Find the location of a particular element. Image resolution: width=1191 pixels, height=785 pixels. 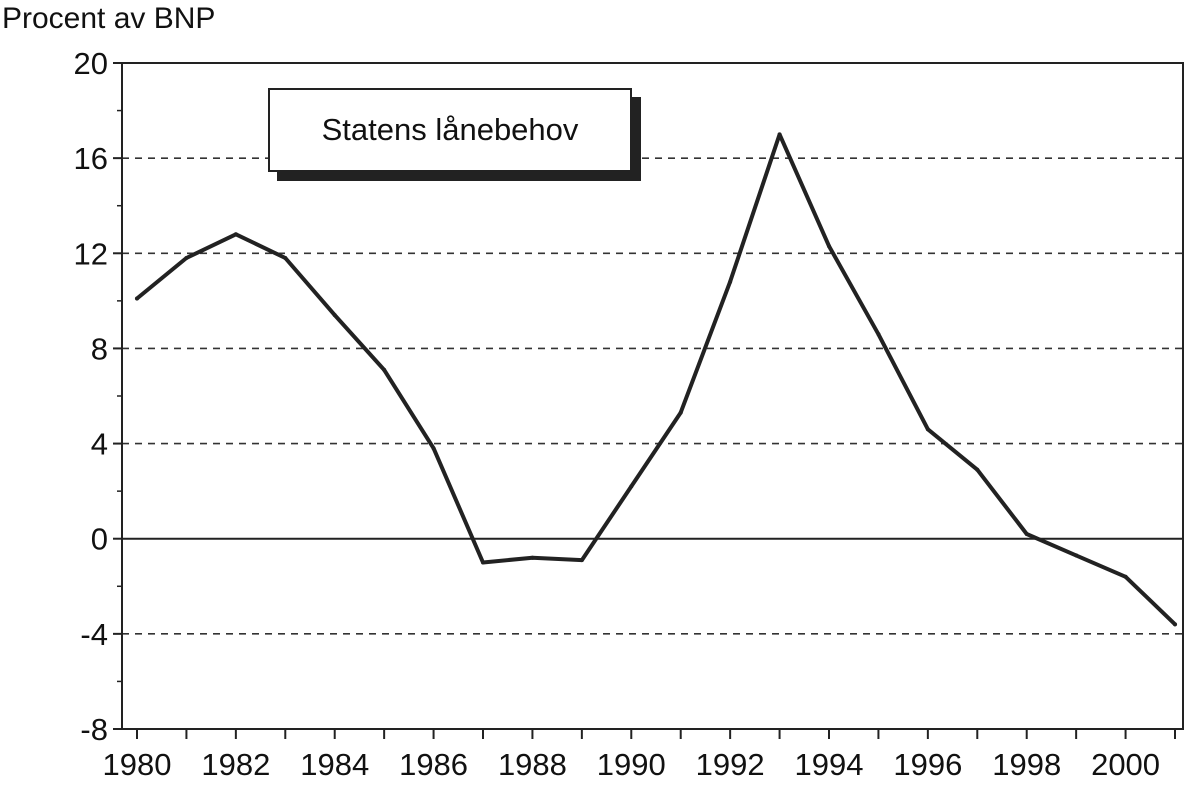

x-tick-label: 1980 is located at coordinates (137, 764).